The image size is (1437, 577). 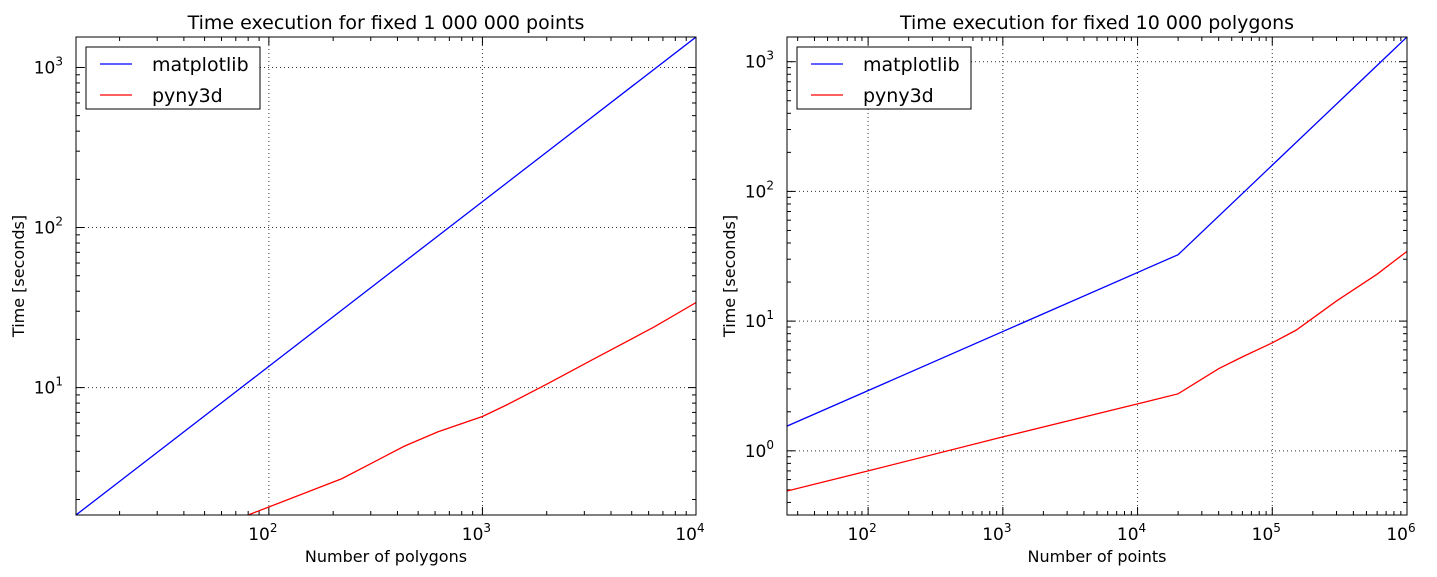 I want to click on x-axis-label: Number of polygons, so click(x=386, y=556).